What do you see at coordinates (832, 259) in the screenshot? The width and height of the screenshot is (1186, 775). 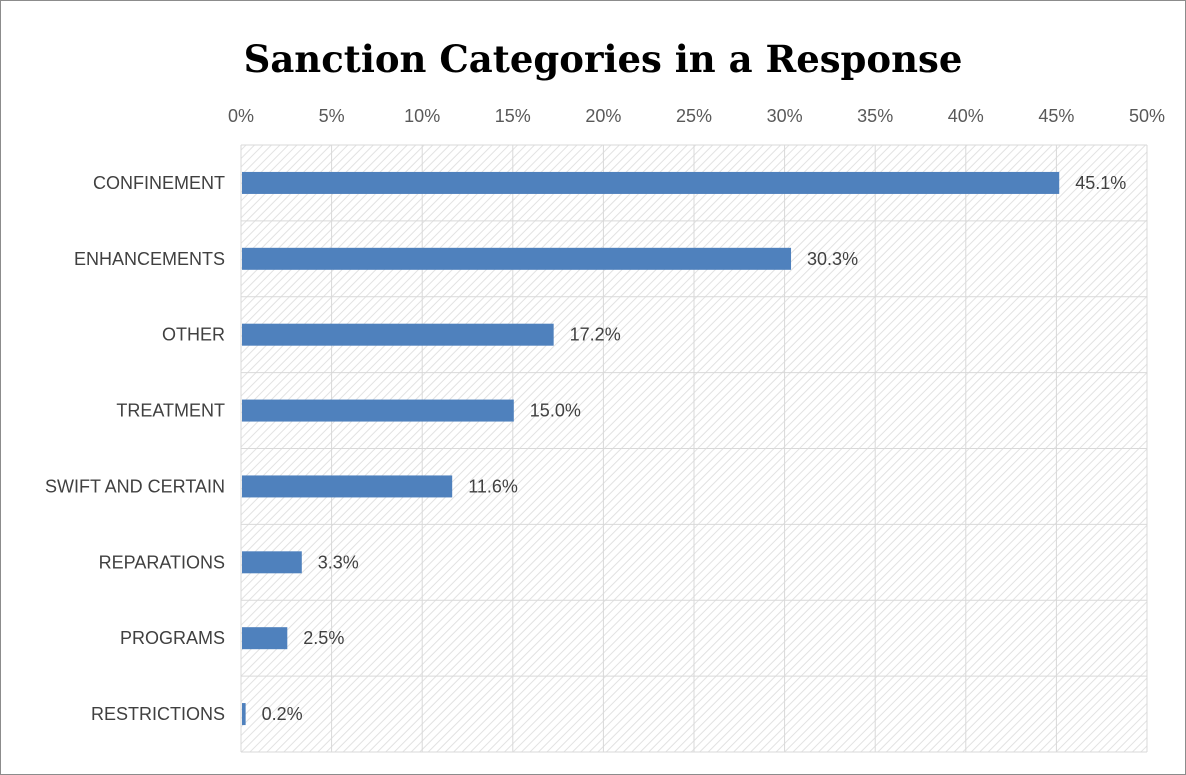 I see `data-label: 30.3%` at bounding box center [832, 259].